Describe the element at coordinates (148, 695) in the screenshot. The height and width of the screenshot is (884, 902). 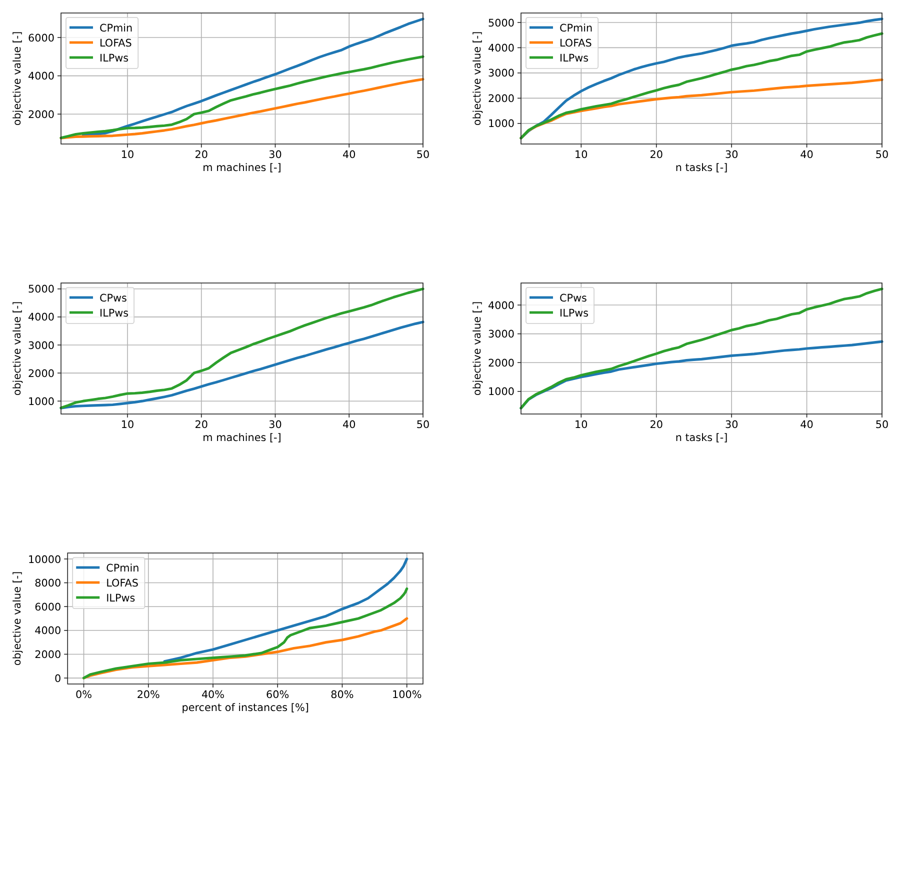
I see `x-tick-label: 20%` at that location.